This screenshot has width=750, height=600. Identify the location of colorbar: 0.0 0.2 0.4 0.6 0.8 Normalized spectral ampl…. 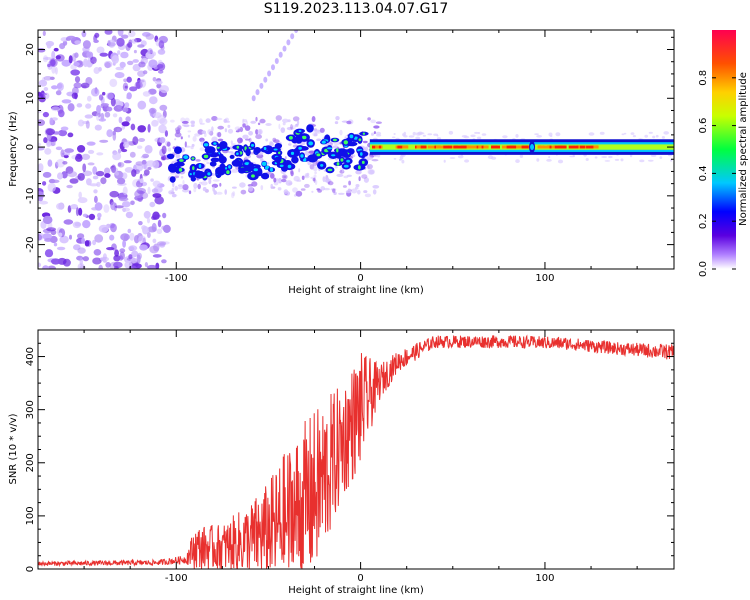
(723, 153).